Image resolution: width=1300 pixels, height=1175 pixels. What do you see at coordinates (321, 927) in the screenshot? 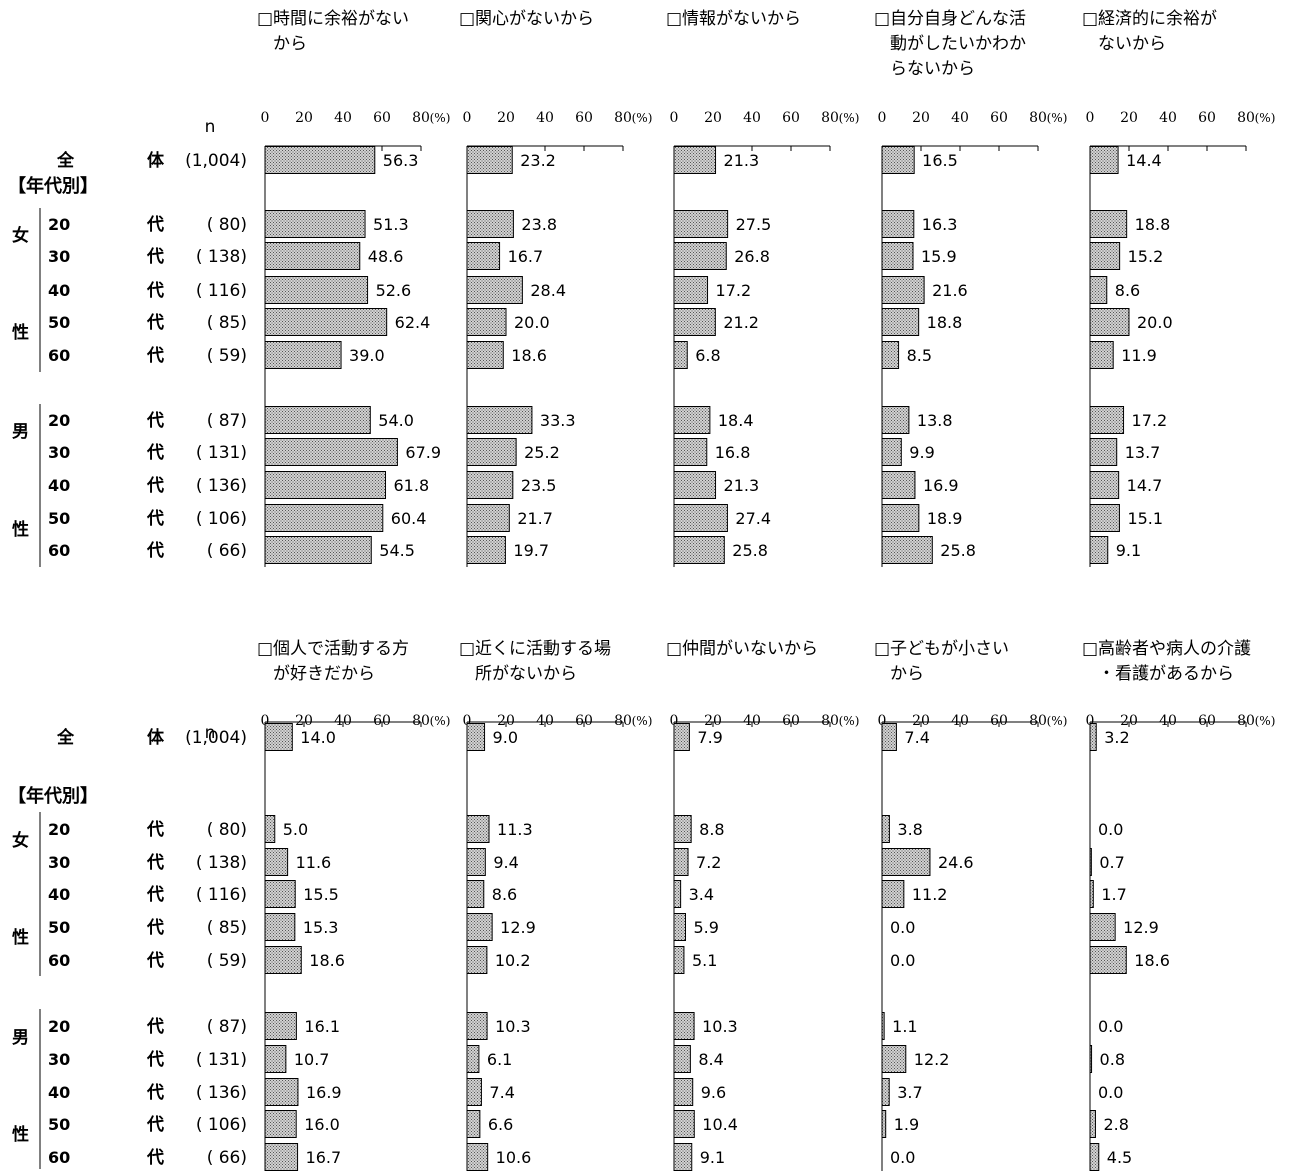
I see `data-label: 15.3` at bounding box center [321, 927].